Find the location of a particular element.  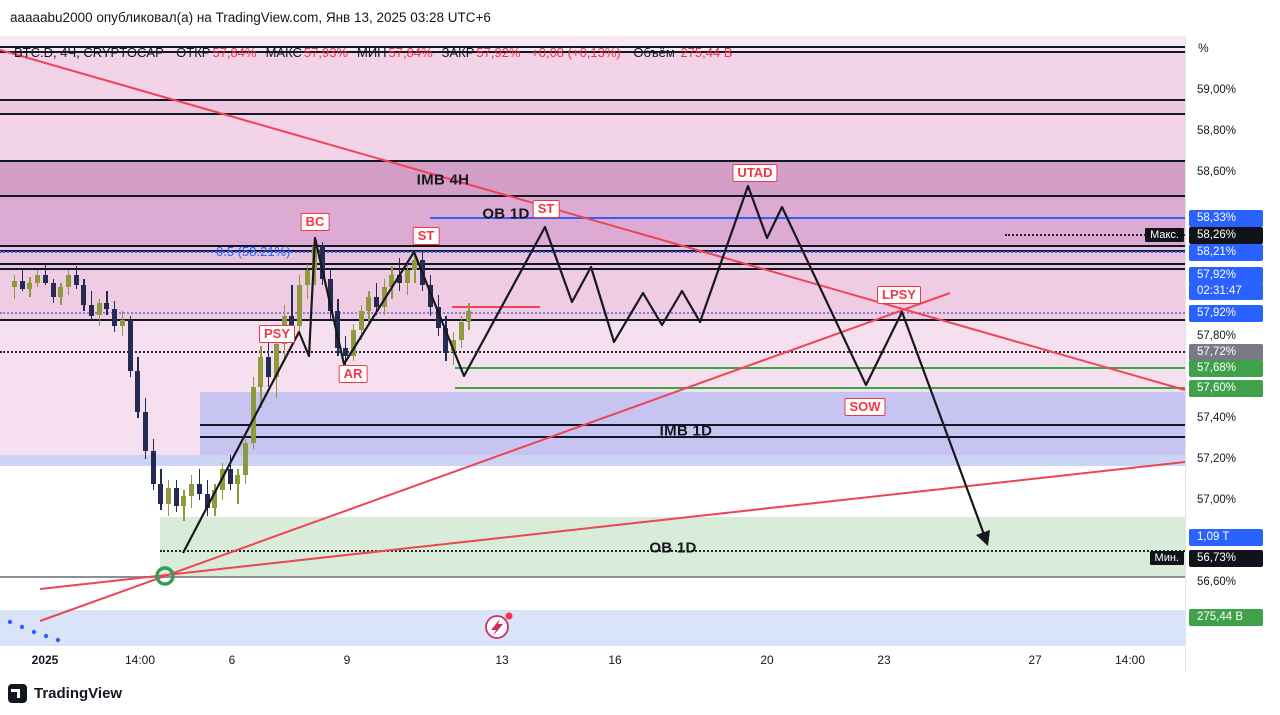

wyckoff-label-ar: AR is located at coordinates (353, 374).